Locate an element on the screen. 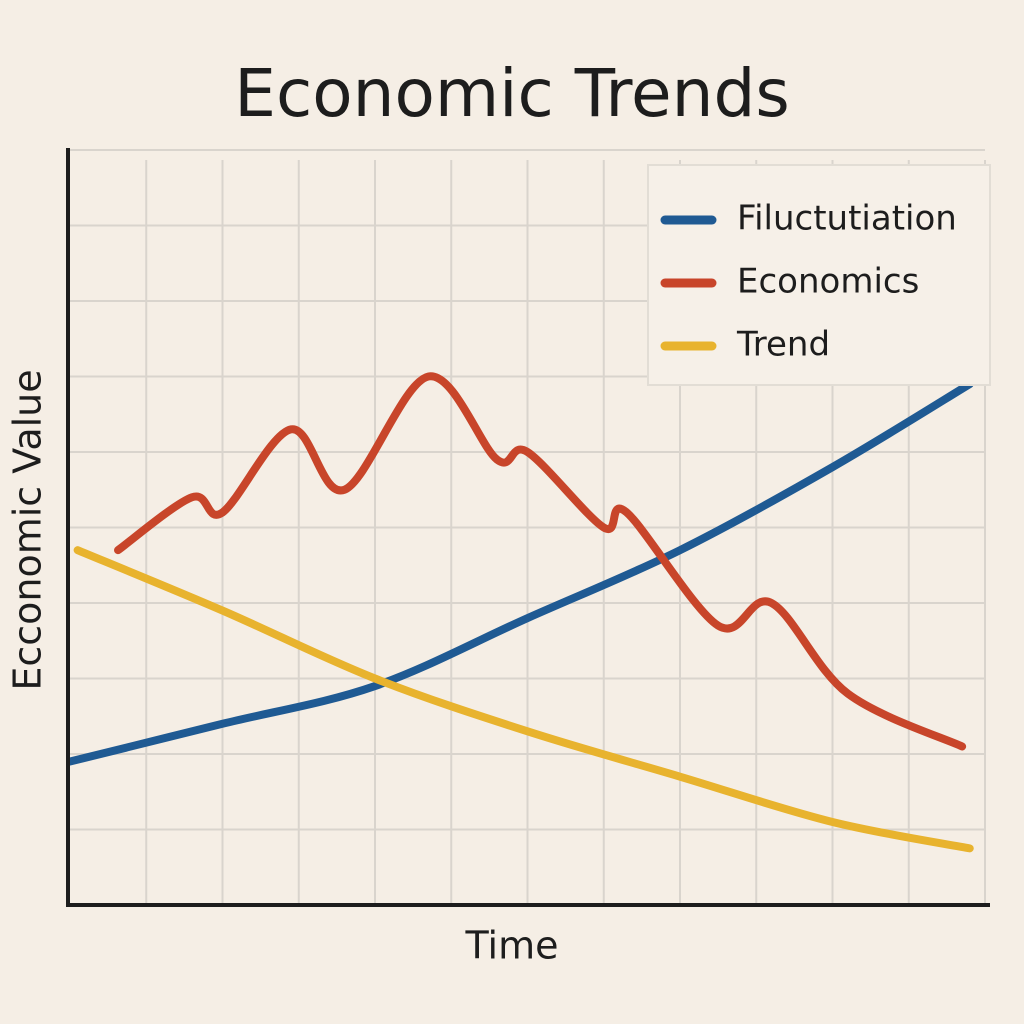 This screenshot has width=1024, height=1024. legend-label: Economics is located at coordinates (828, 282).